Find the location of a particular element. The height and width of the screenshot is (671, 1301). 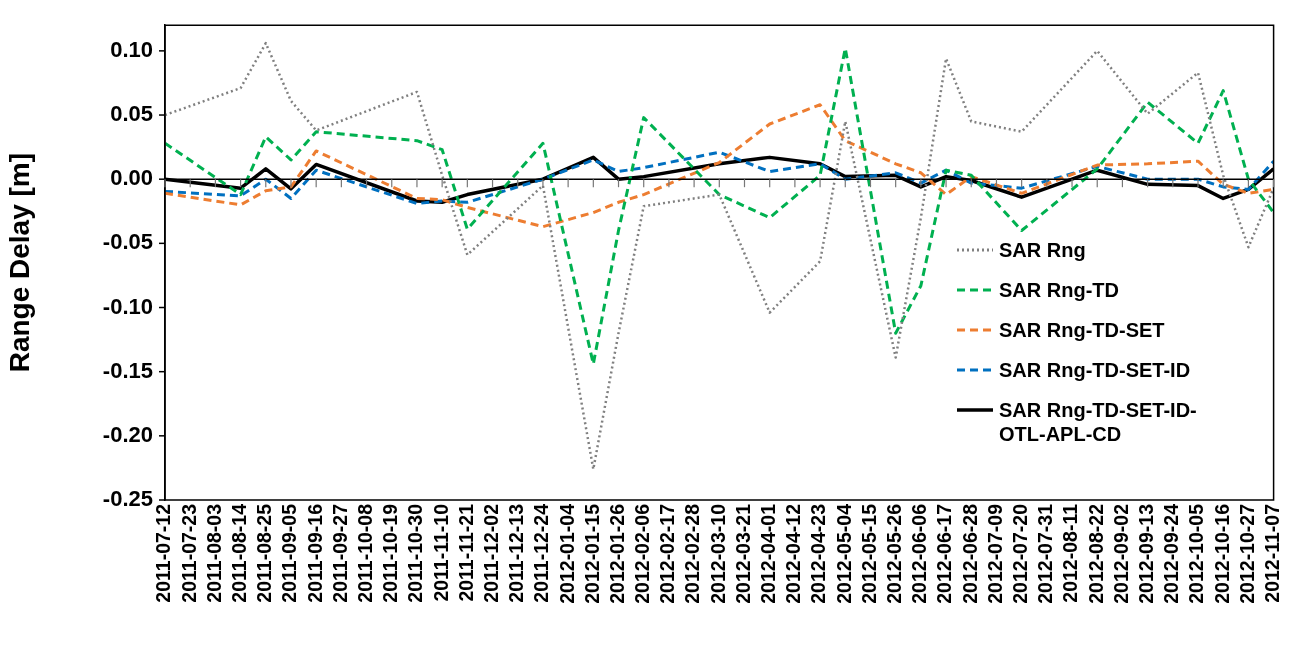

x-tick-label: 2012-06-17 is located at coordinates (944, 554).